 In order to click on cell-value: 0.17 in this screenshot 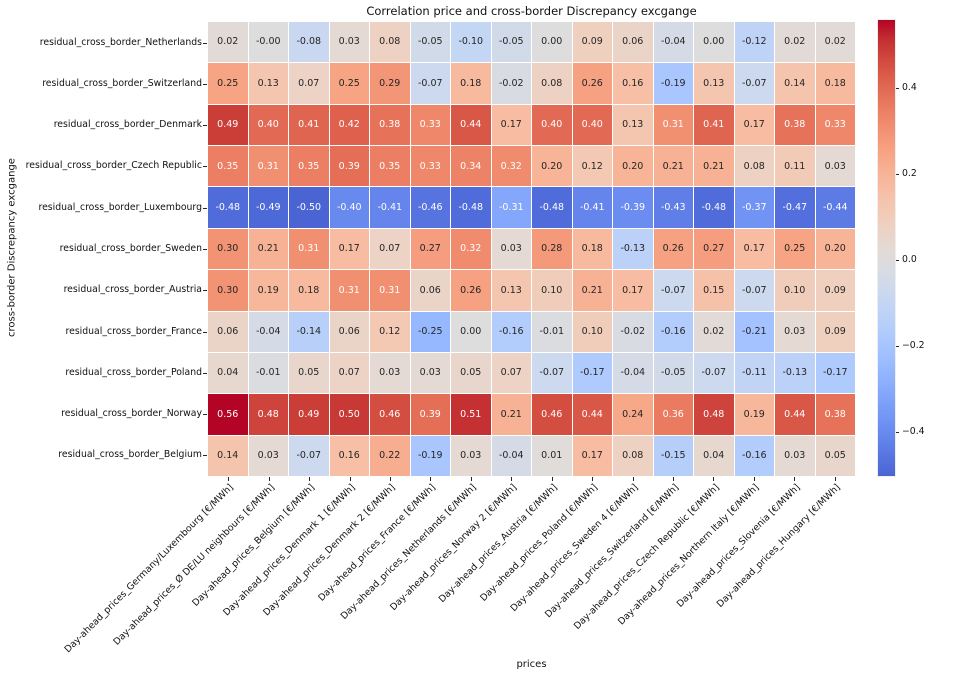, I will do `click(633, 290)`.